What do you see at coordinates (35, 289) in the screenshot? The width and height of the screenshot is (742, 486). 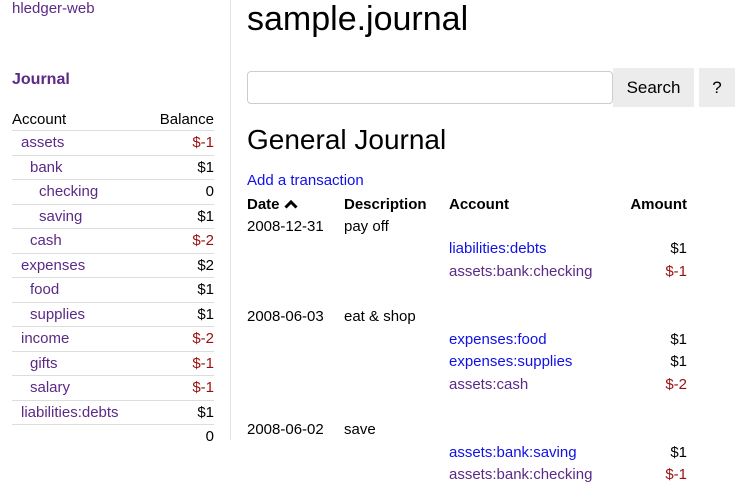 I see `account-link: food` at bounding box center [35, 289].